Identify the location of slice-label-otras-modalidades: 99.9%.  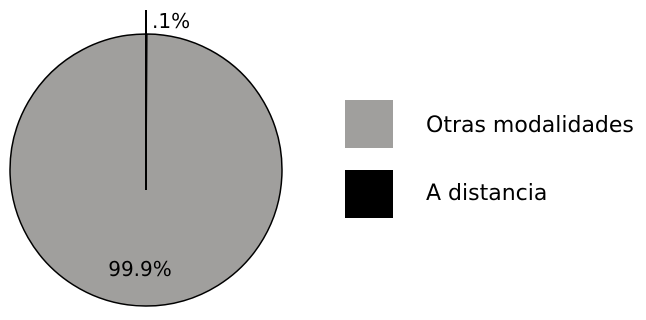
(140, 269).